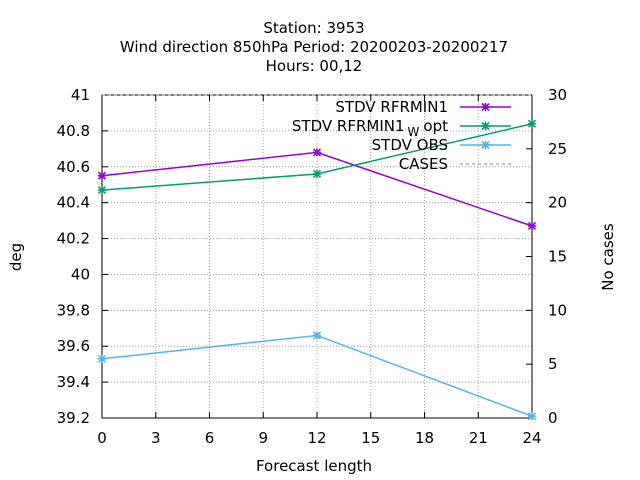 The image size is (640, 480). What do you see at coordinates (455, 164) in the screenshot?
I see `legend-item: CASES` at bounding box center [455, 164].